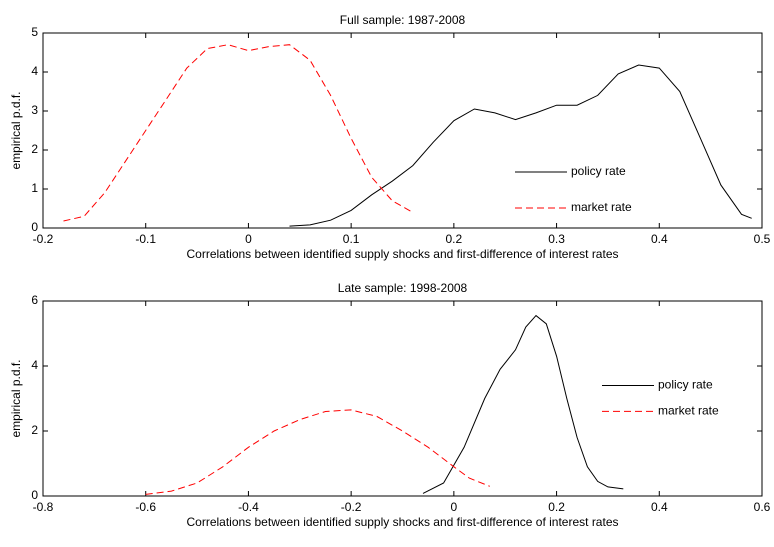 This screenshot has height=547, width=774. I want to click on x-tick-label: 0.5, so click(762, 239).